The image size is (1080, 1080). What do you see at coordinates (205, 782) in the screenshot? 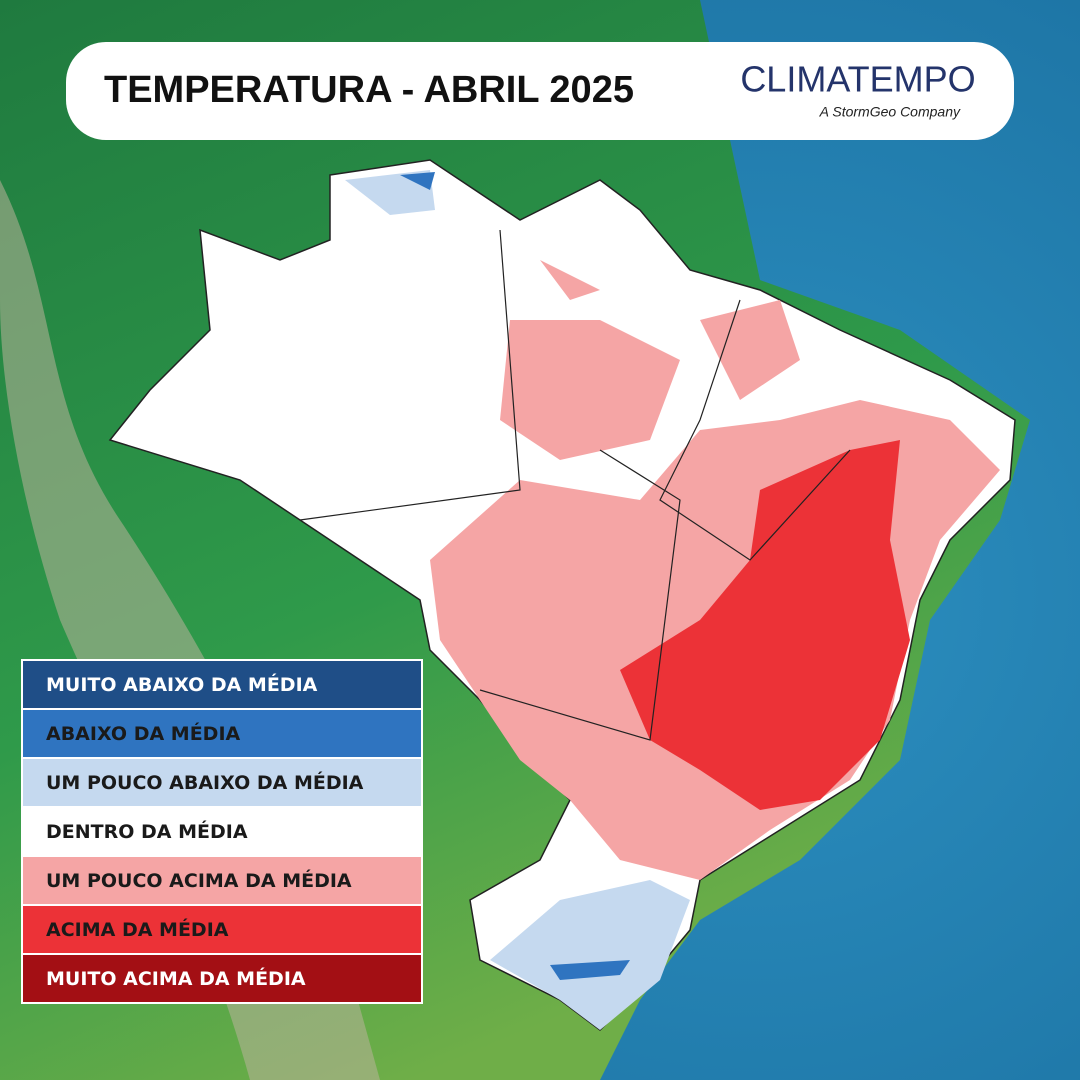
I see `legend-label: UM POUCO ABAIXO DA MÉDIA` at bounding box center [205, 782].